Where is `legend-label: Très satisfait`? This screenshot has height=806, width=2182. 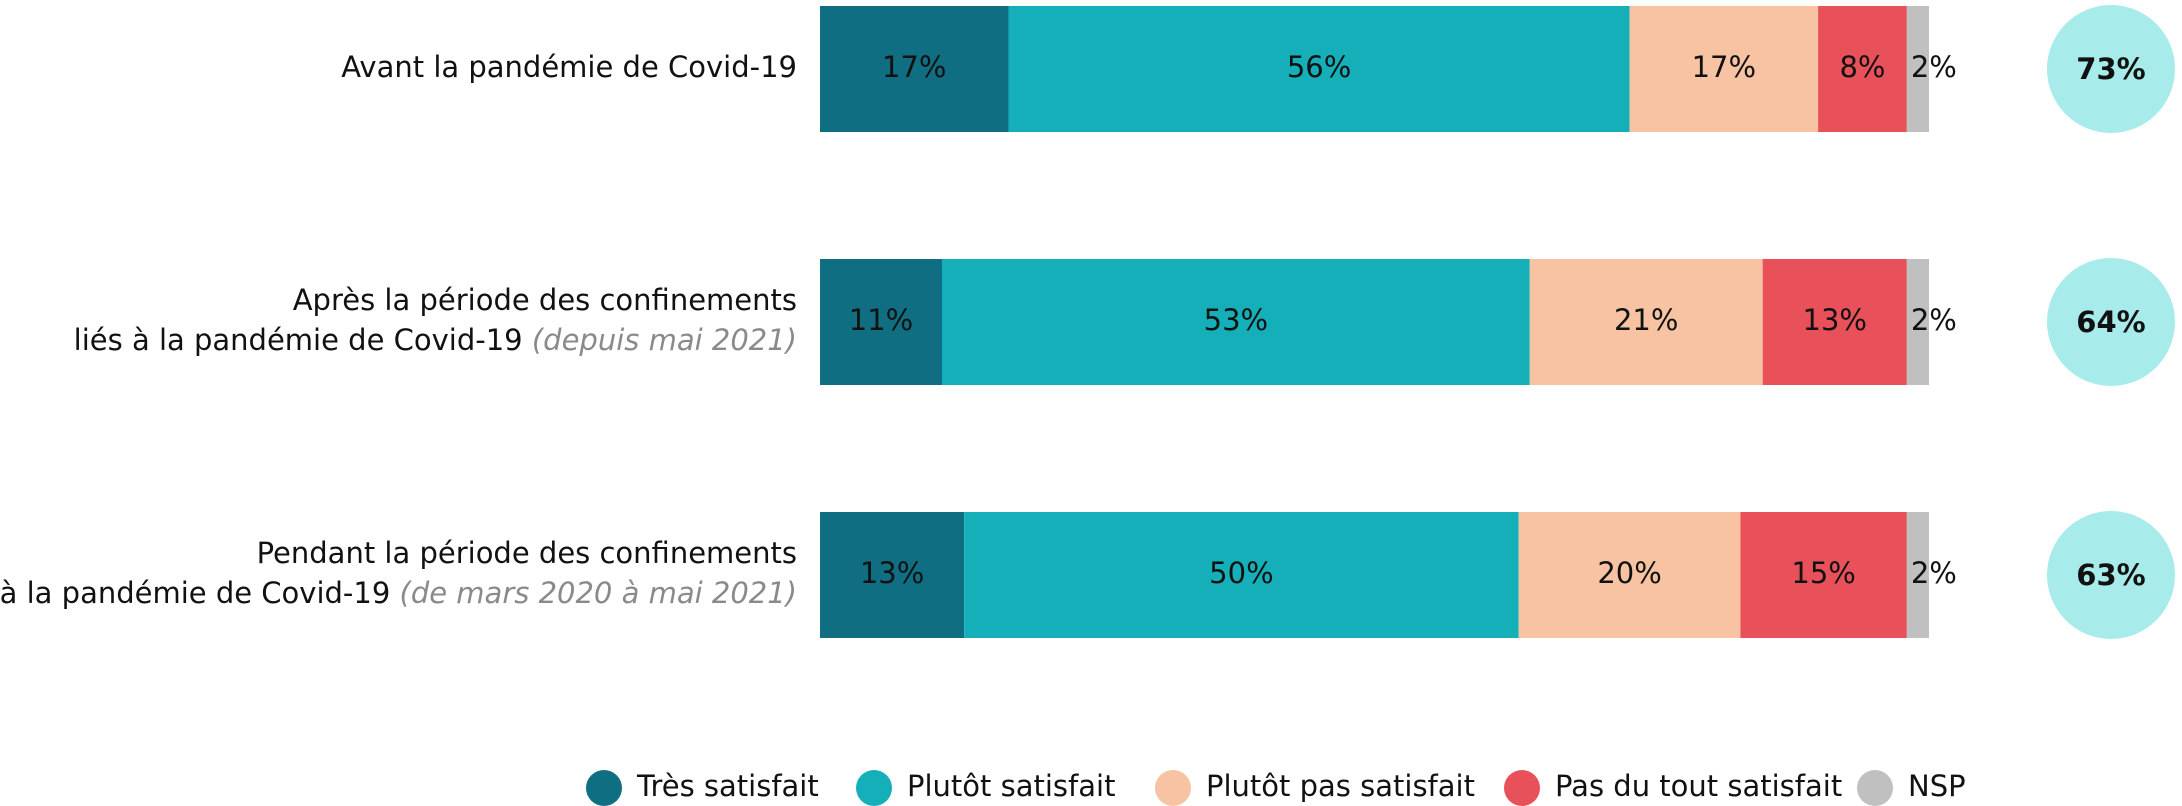 legend-label: Très satisfait is located at coordinates (727, 786).